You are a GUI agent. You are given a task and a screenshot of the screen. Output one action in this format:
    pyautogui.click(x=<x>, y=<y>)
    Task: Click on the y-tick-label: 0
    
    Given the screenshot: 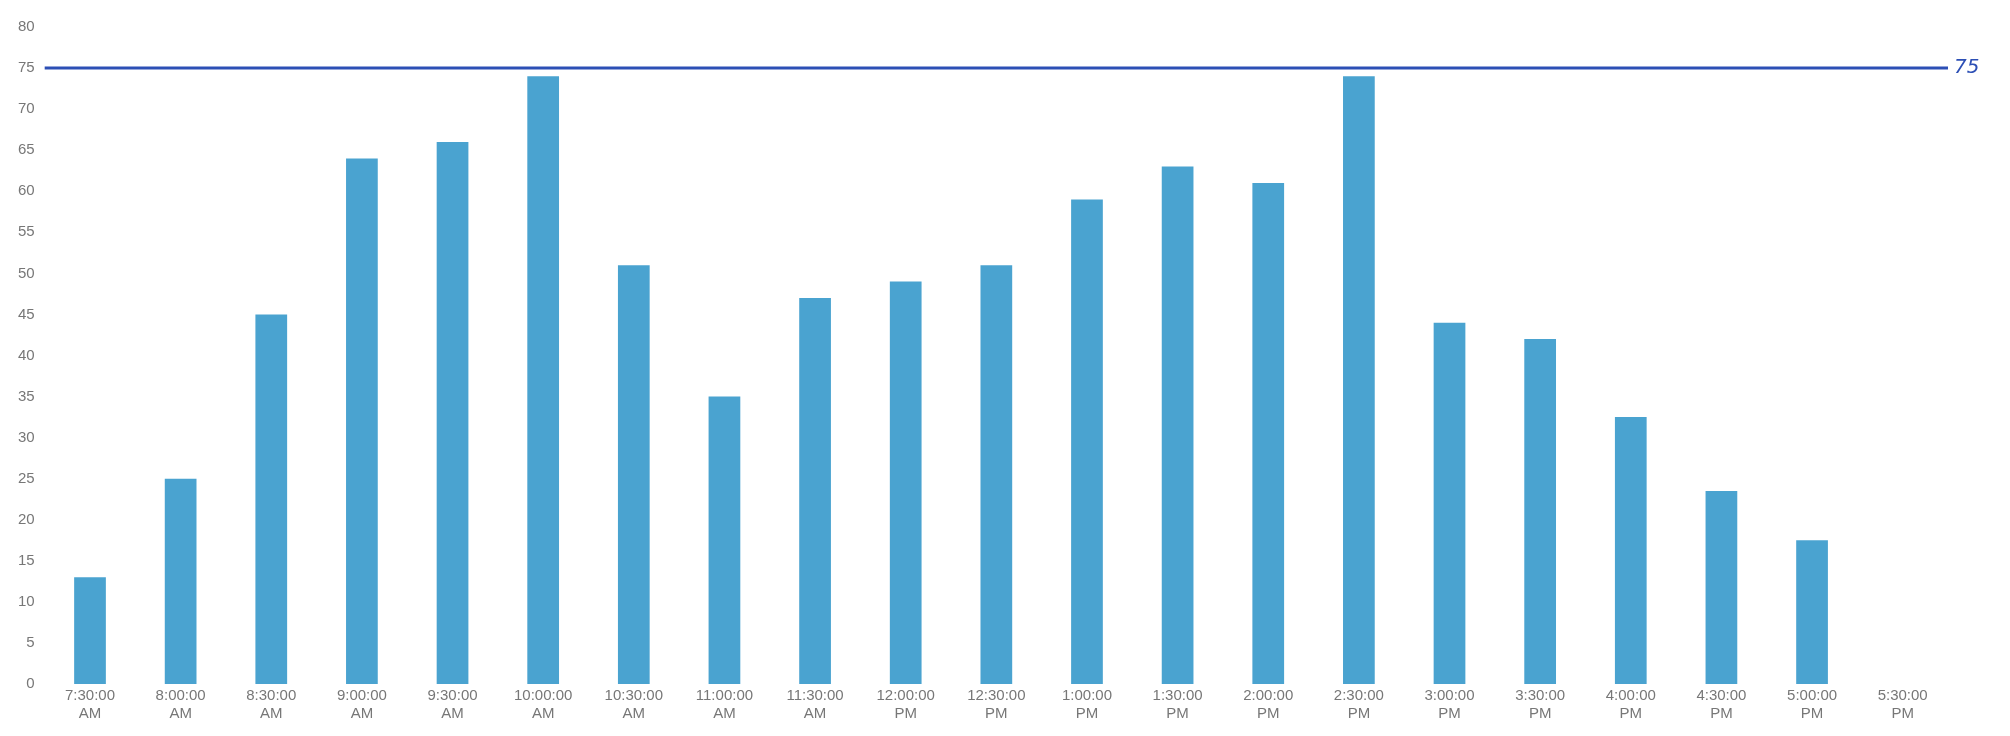 What is the action you would take?
    pyautogui.click(x=30, y=683)
    